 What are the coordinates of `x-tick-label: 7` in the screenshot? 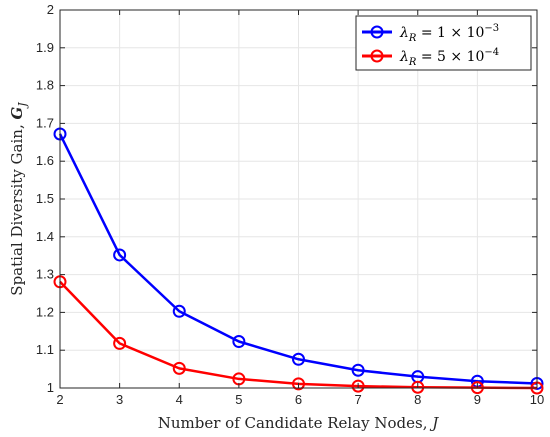 It's located at (358, 399).